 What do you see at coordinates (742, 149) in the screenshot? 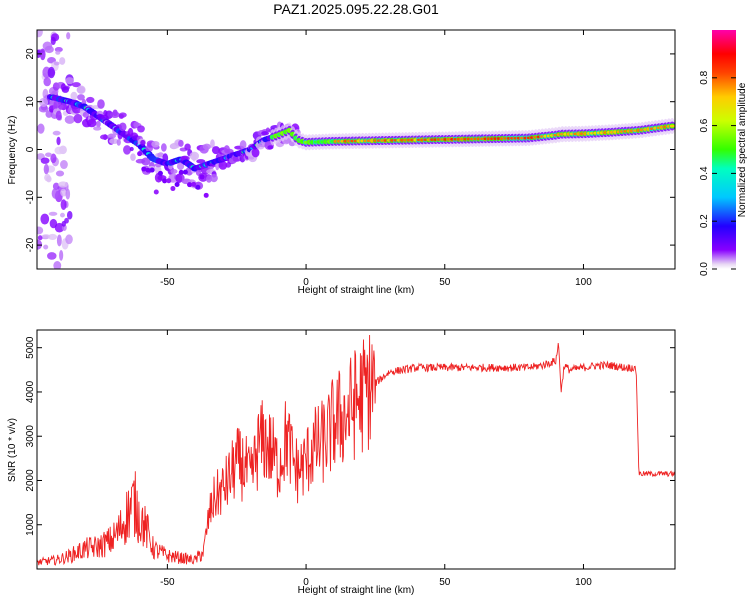
I see `colorbar-label: Normalized spectral amplitude` at bounding box center [742, 149].